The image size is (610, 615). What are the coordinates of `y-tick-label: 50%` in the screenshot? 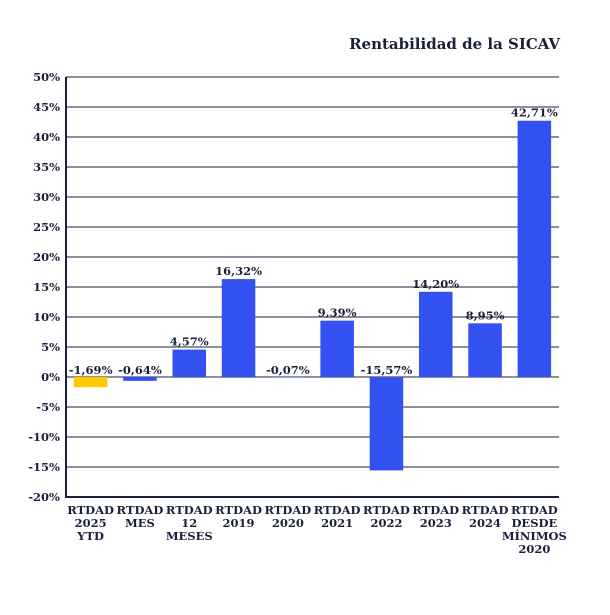 It's located at (46, 77).